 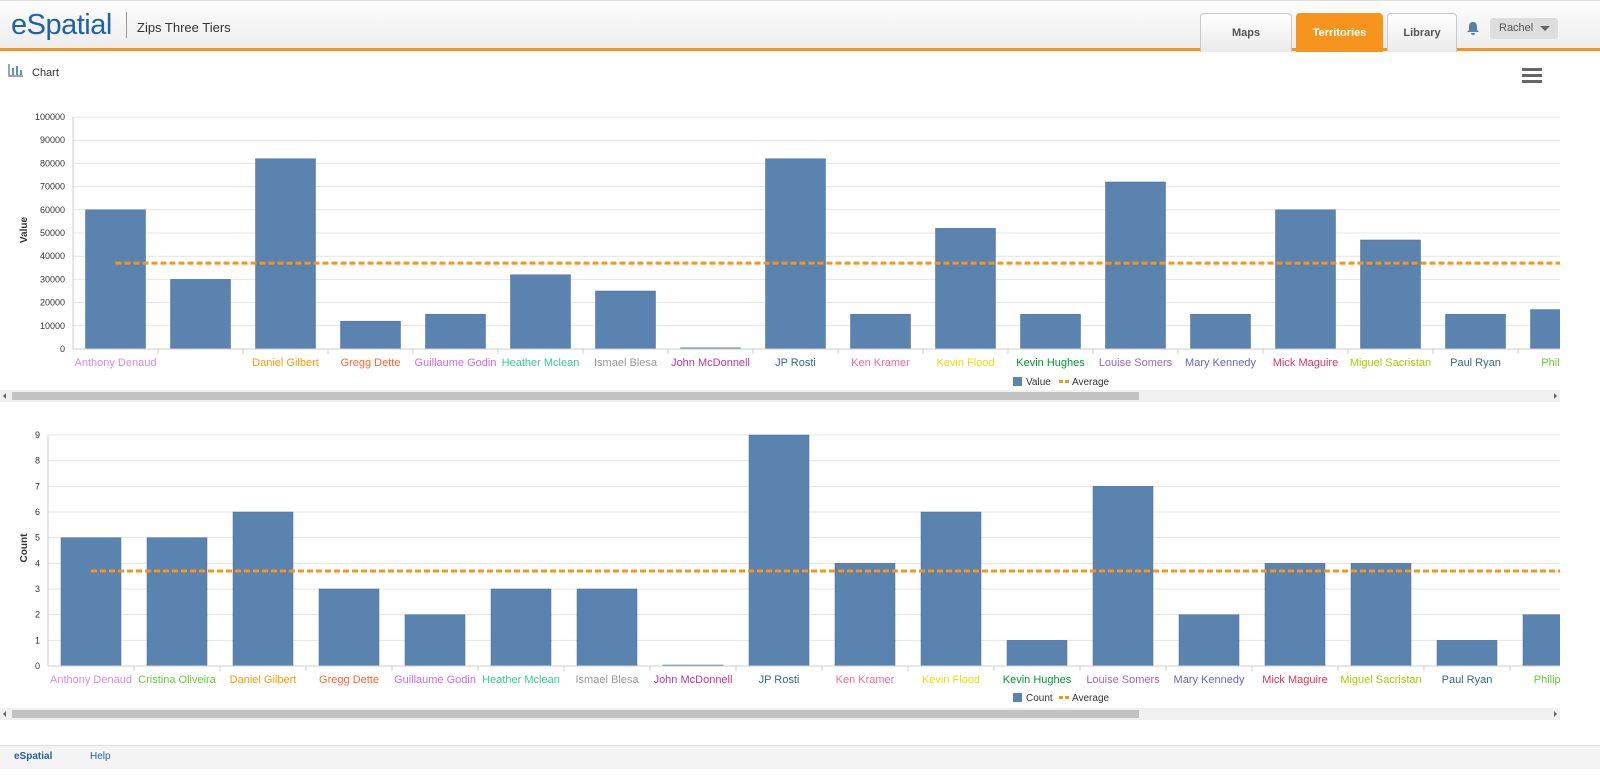 I want to click on y-tick-label: 9, so click(x=37, y=435).